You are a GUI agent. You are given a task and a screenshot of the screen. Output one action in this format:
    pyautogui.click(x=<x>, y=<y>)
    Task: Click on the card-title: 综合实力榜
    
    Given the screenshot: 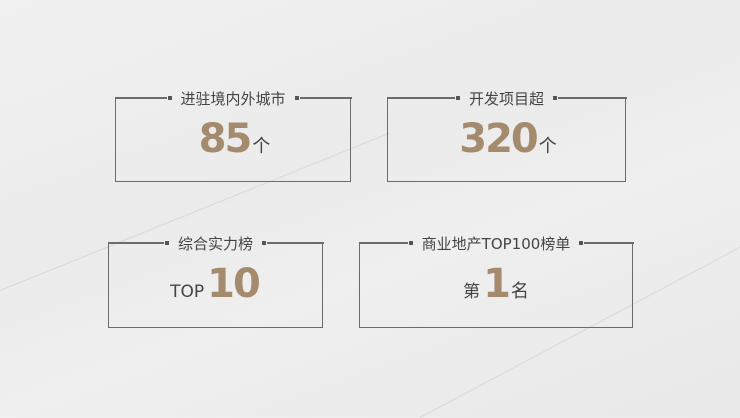 What is the action you would take?
    pyautogui.click(x=216, y=243)
    